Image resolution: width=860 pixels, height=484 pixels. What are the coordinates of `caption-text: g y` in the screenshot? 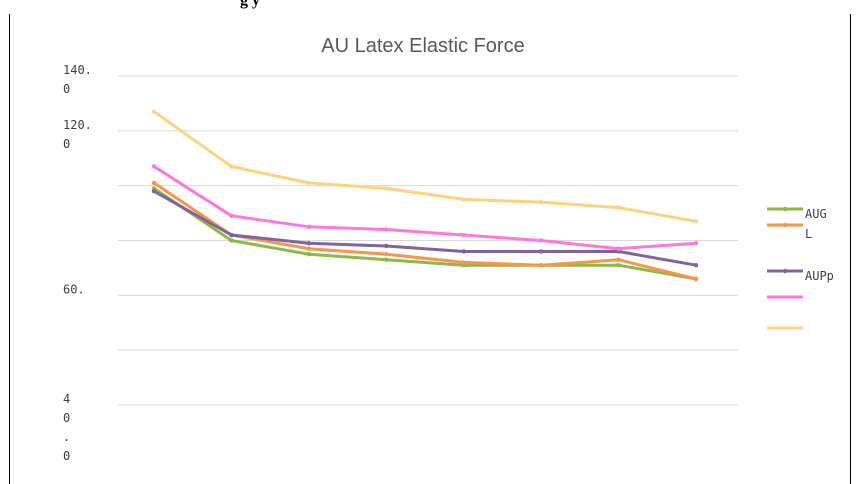 It's located at (250, 4).